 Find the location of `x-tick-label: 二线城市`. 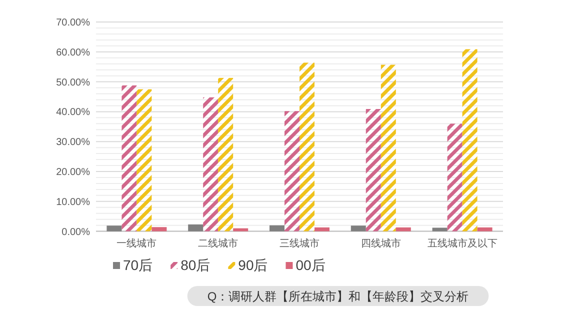

x-tick-label: 二线城市 is located at coordinates (218, 243).